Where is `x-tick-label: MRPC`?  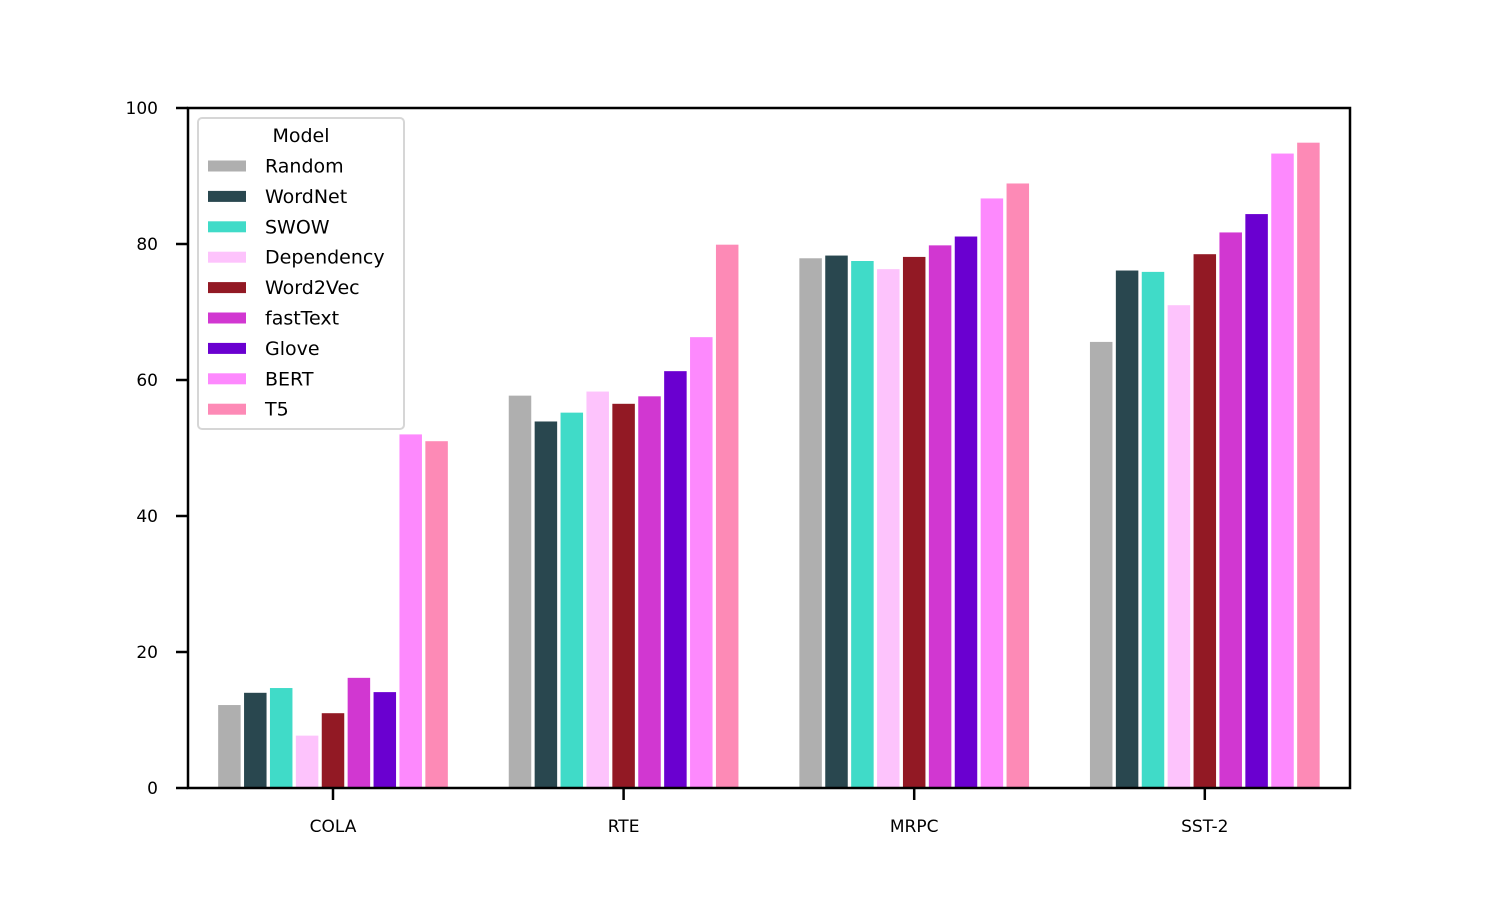 x-tick-label: MRPC is located at coordinates (914, 827).